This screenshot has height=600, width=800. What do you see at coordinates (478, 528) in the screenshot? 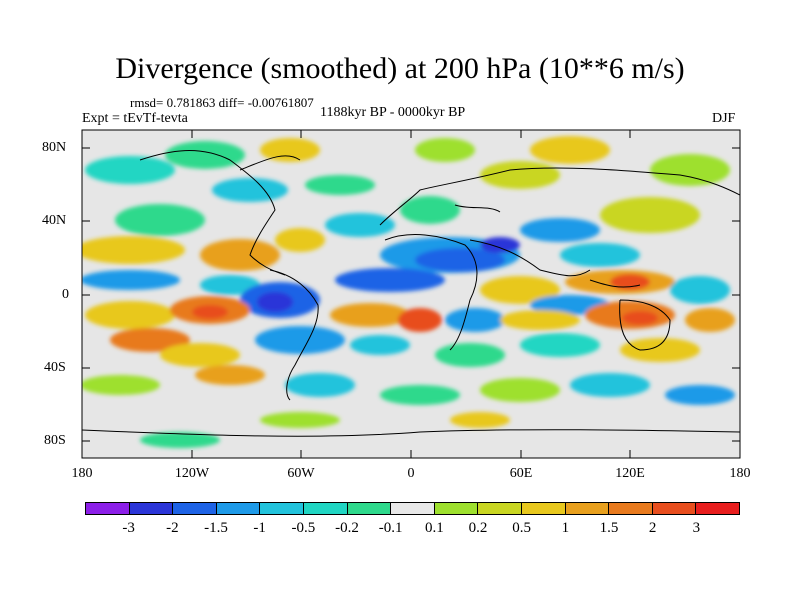
I see `colorbar-label: 0.2` at bounding box center [478, 528].